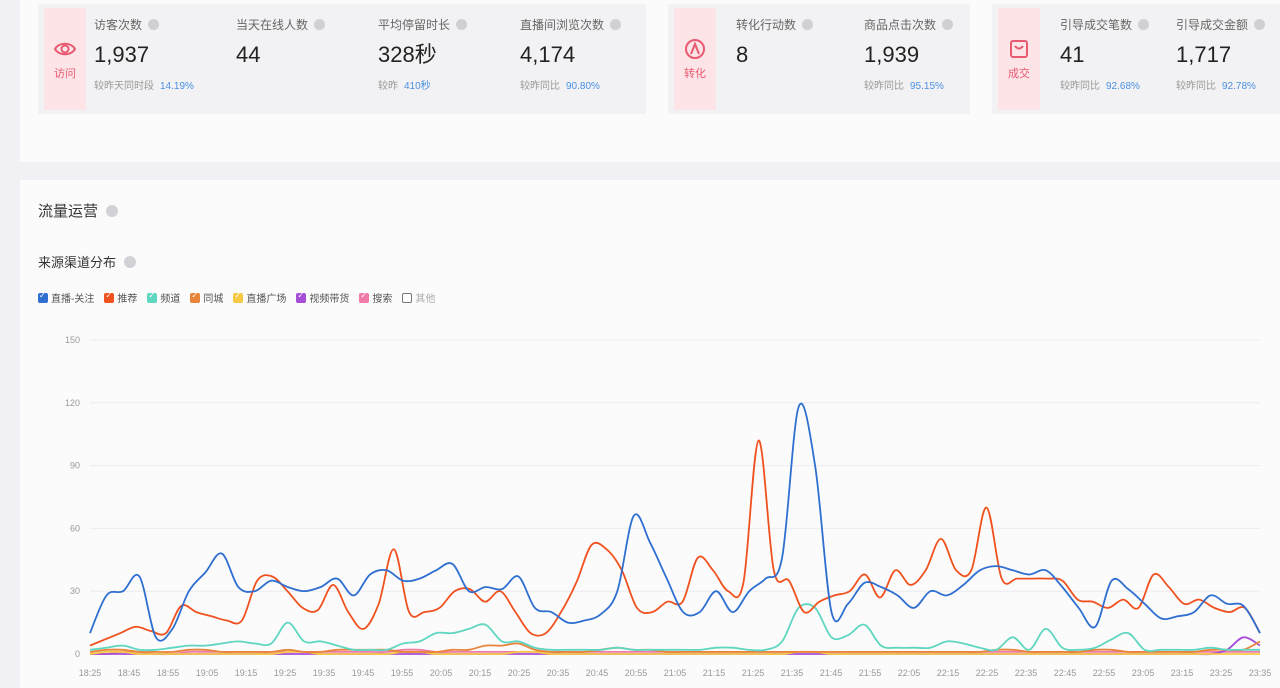 This screenshot has height=688, width=1280. What do you see at coordinates (548, 54) in the screenshot?
I see `metric-value: 4,174` at bounding box center [548, 54].